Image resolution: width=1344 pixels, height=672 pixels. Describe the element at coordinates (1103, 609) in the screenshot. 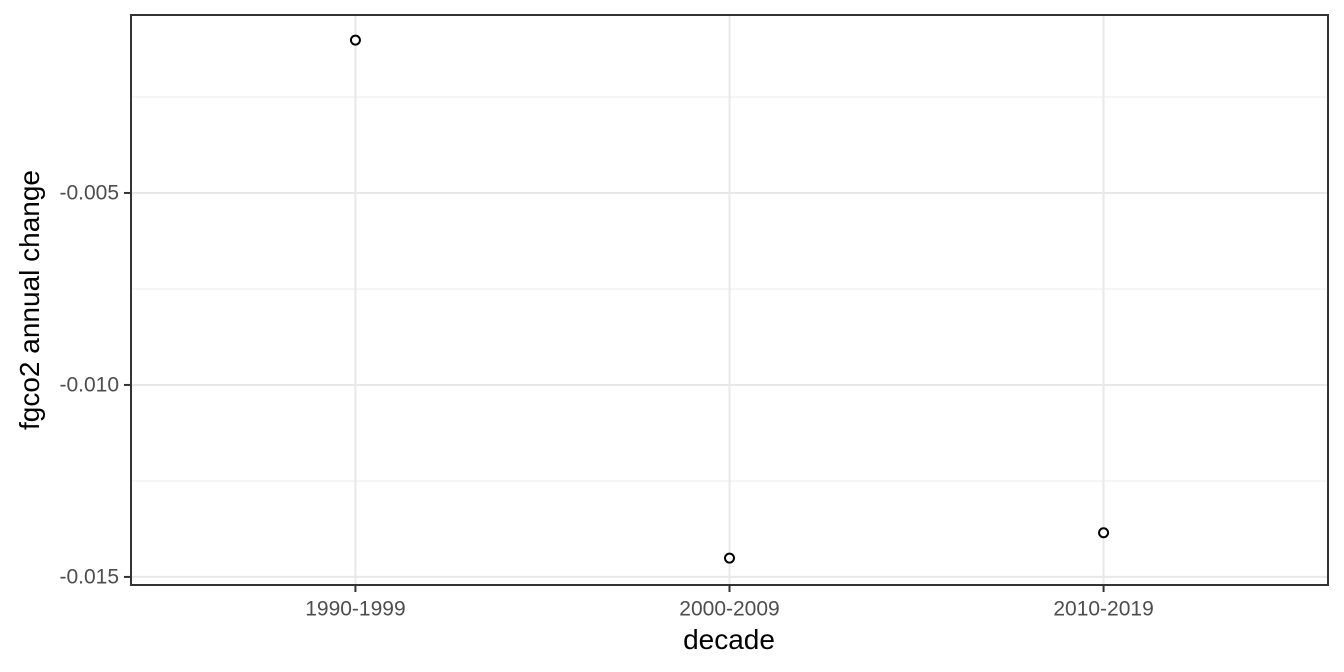

I see `x-tick-label: 2010-2019` at that location.